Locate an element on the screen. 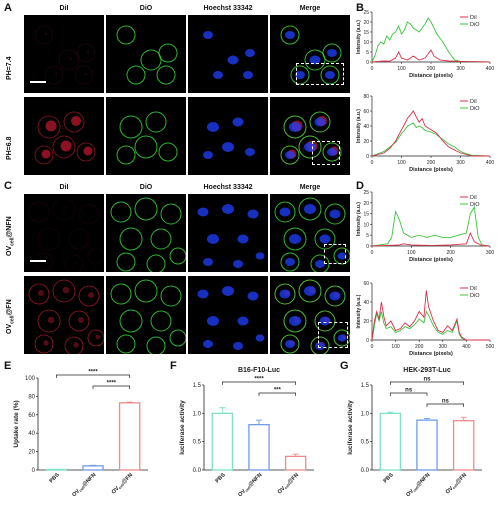 Image resolution: width=500 pixels, height=505 pixels. roi-box is located at coordinates (320, 74).